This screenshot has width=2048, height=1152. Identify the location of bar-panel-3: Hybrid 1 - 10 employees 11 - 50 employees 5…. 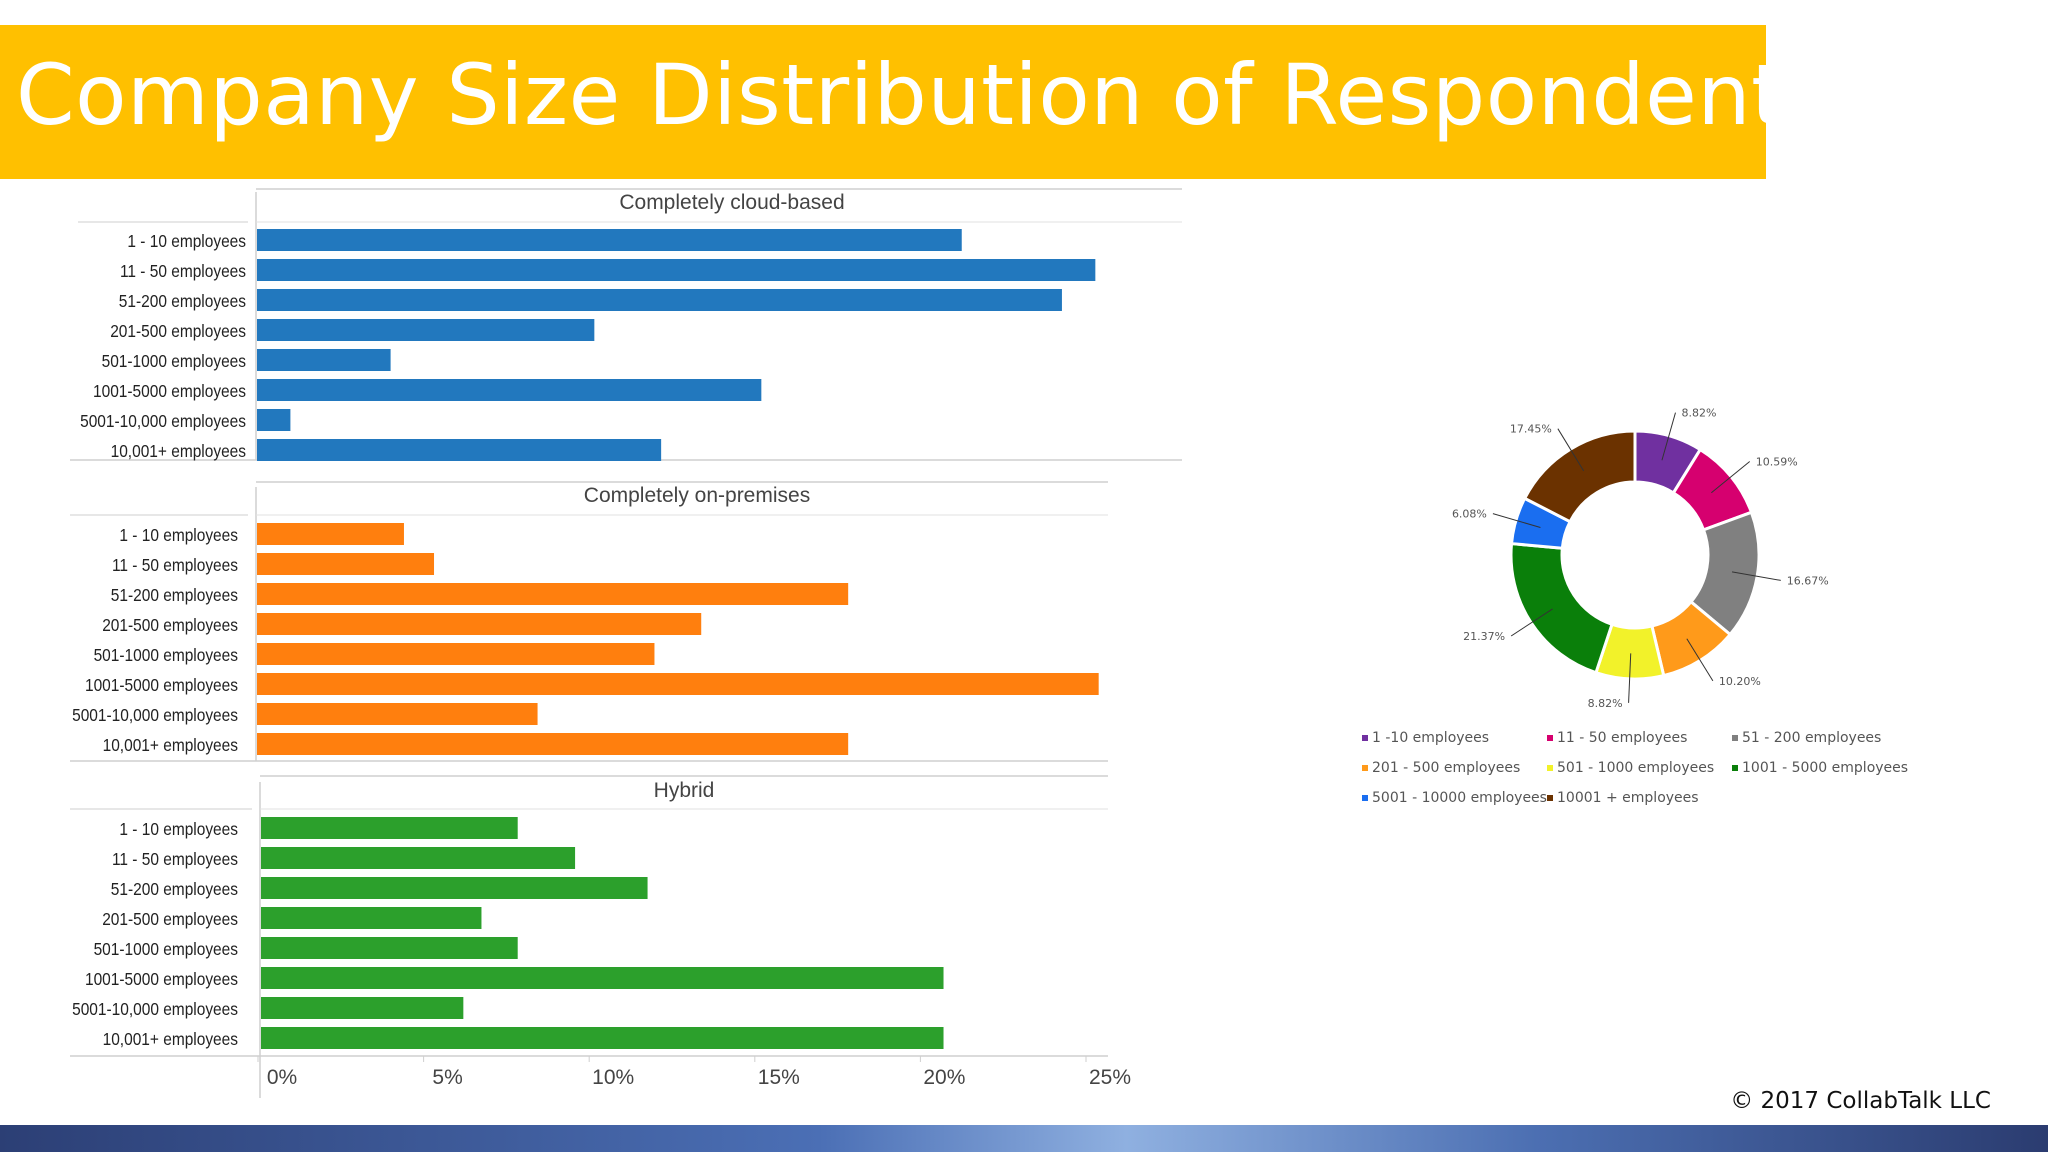
(589, 916).